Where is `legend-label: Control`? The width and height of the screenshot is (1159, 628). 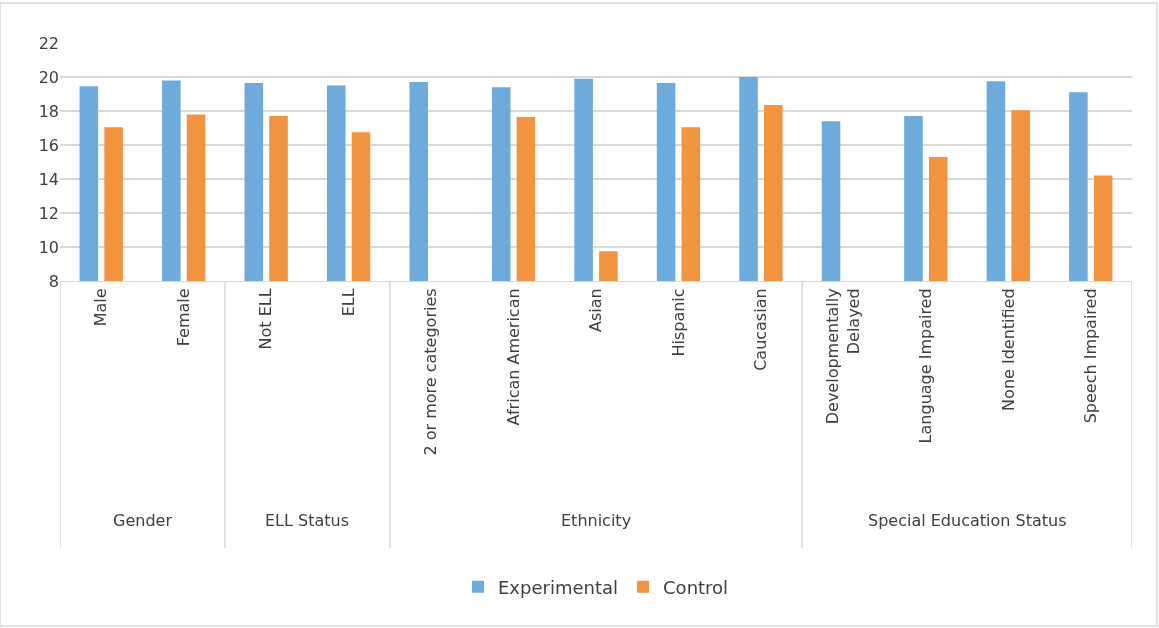
legend-label: Control is located at coordinates (696, 587).